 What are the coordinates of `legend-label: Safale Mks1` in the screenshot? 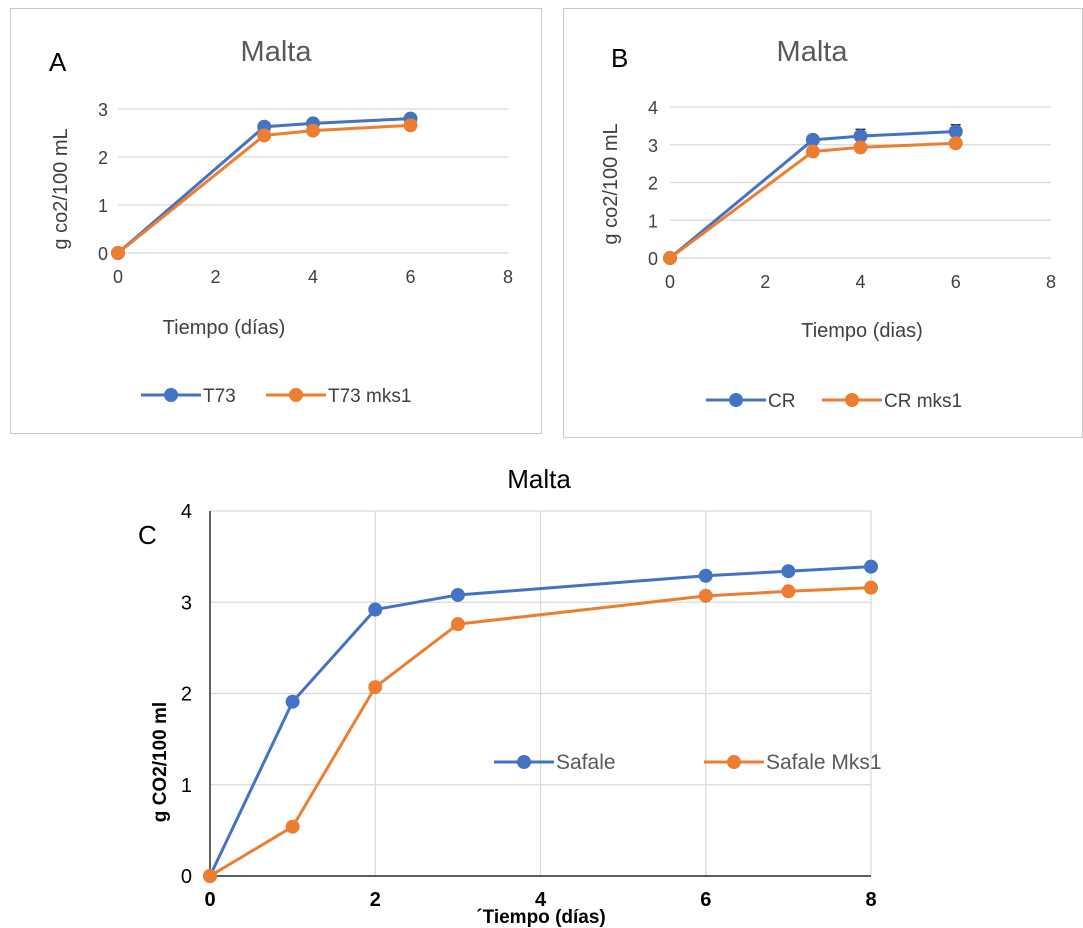 It's located at (824, 762).